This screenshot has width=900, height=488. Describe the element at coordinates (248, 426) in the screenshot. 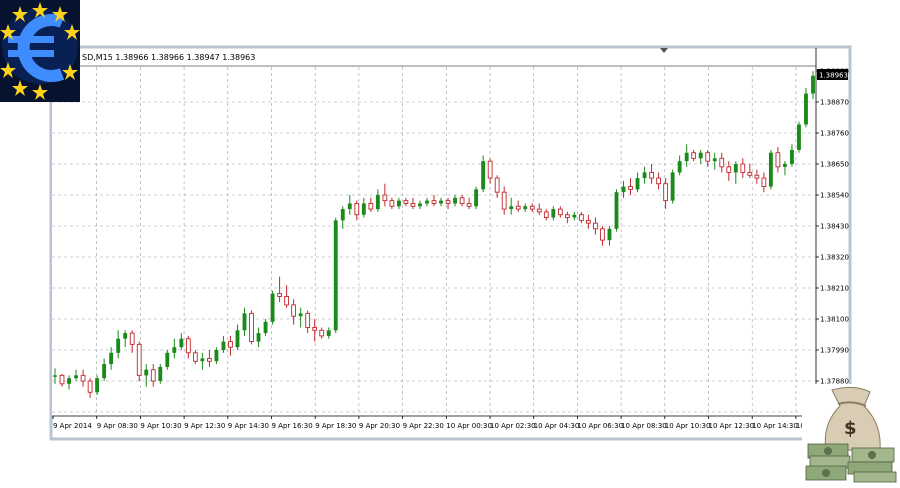

I see `x-tick-label: 9 Apr 14:30` at that location.